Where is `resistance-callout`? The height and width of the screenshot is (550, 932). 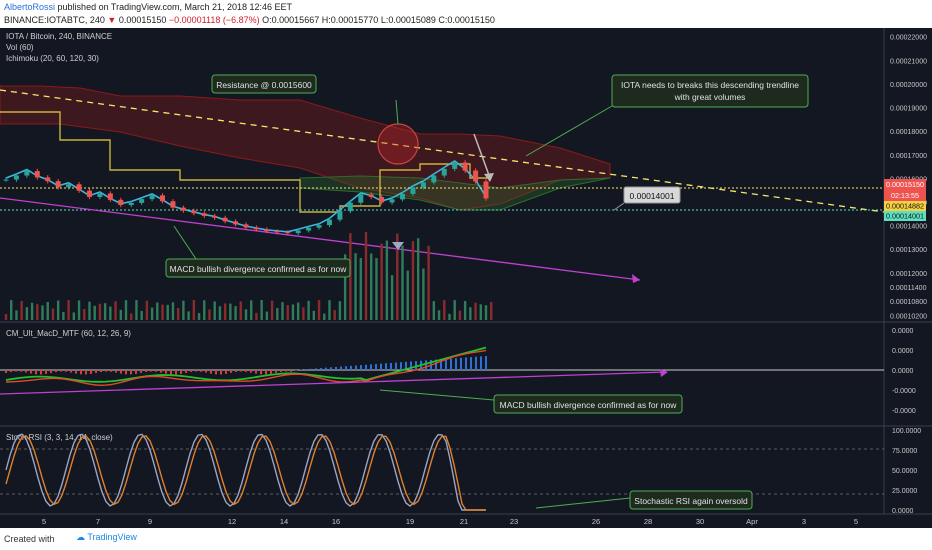 resistance-callout is located at coordinates (264, 84).